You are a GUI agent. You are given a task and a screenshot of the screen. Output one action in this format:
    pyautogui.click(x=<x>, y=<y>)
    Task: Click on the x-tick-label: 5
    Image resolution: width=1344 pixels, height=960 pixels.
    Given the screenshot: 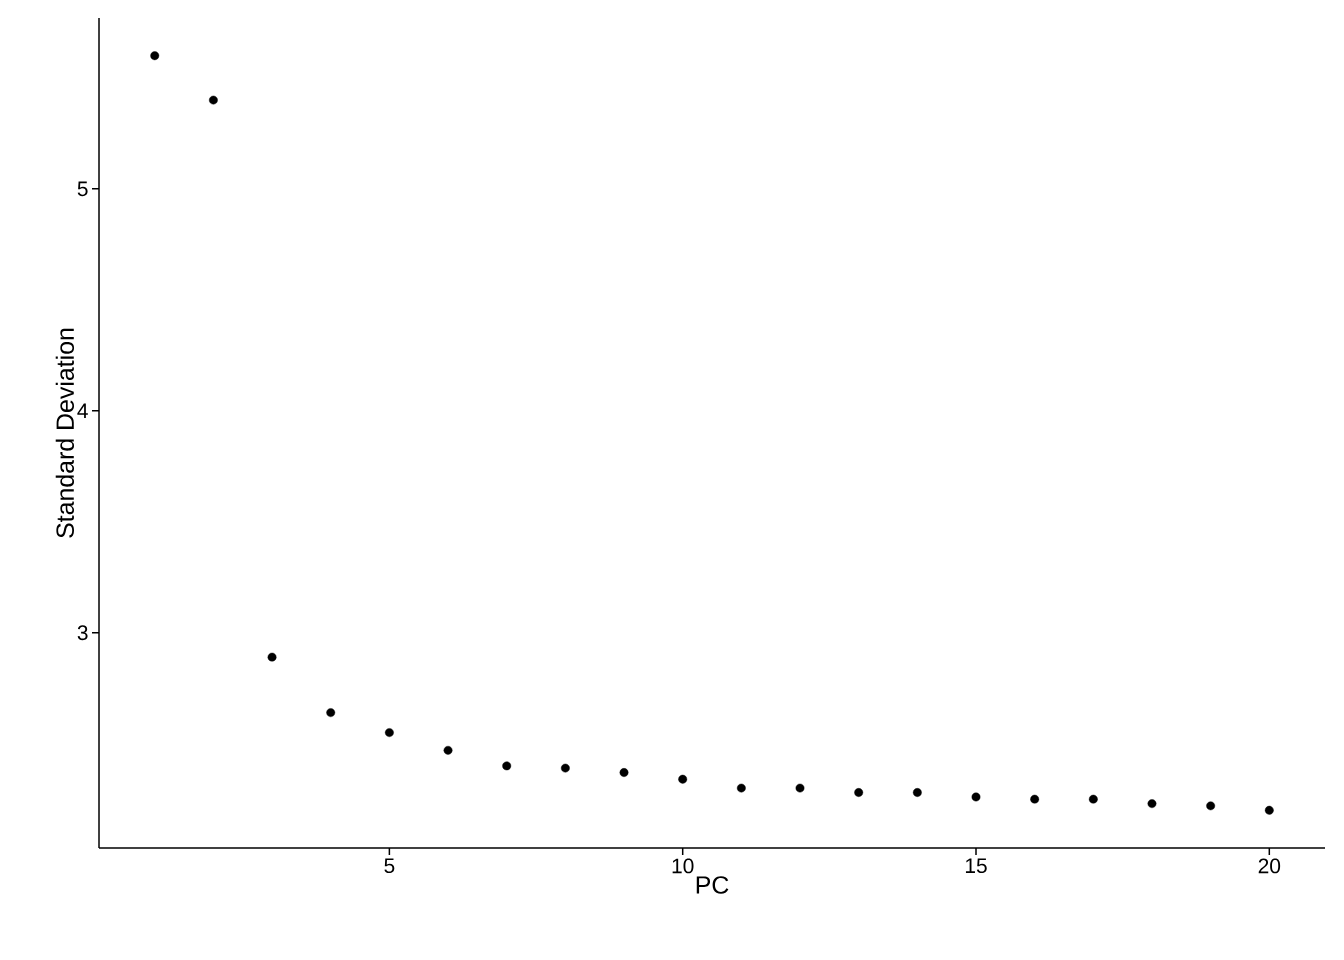 What is the action you would take?
    pyautogui.click(x=389, y=866)
    